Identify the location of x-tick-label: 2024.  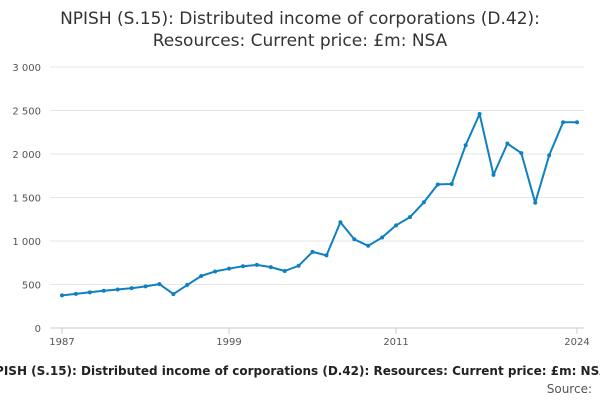
(576, 342).